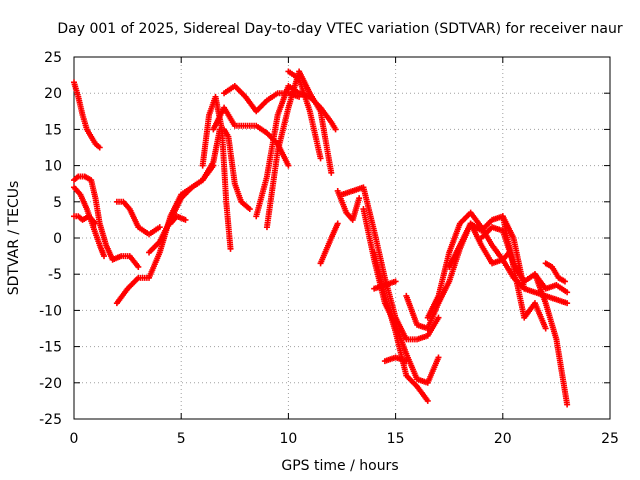 The height and width of the screenshot is (480, 640). Describe the element at coordinates (181, 439) in the screenshot. I see `x-tick-label: 5` at that location.